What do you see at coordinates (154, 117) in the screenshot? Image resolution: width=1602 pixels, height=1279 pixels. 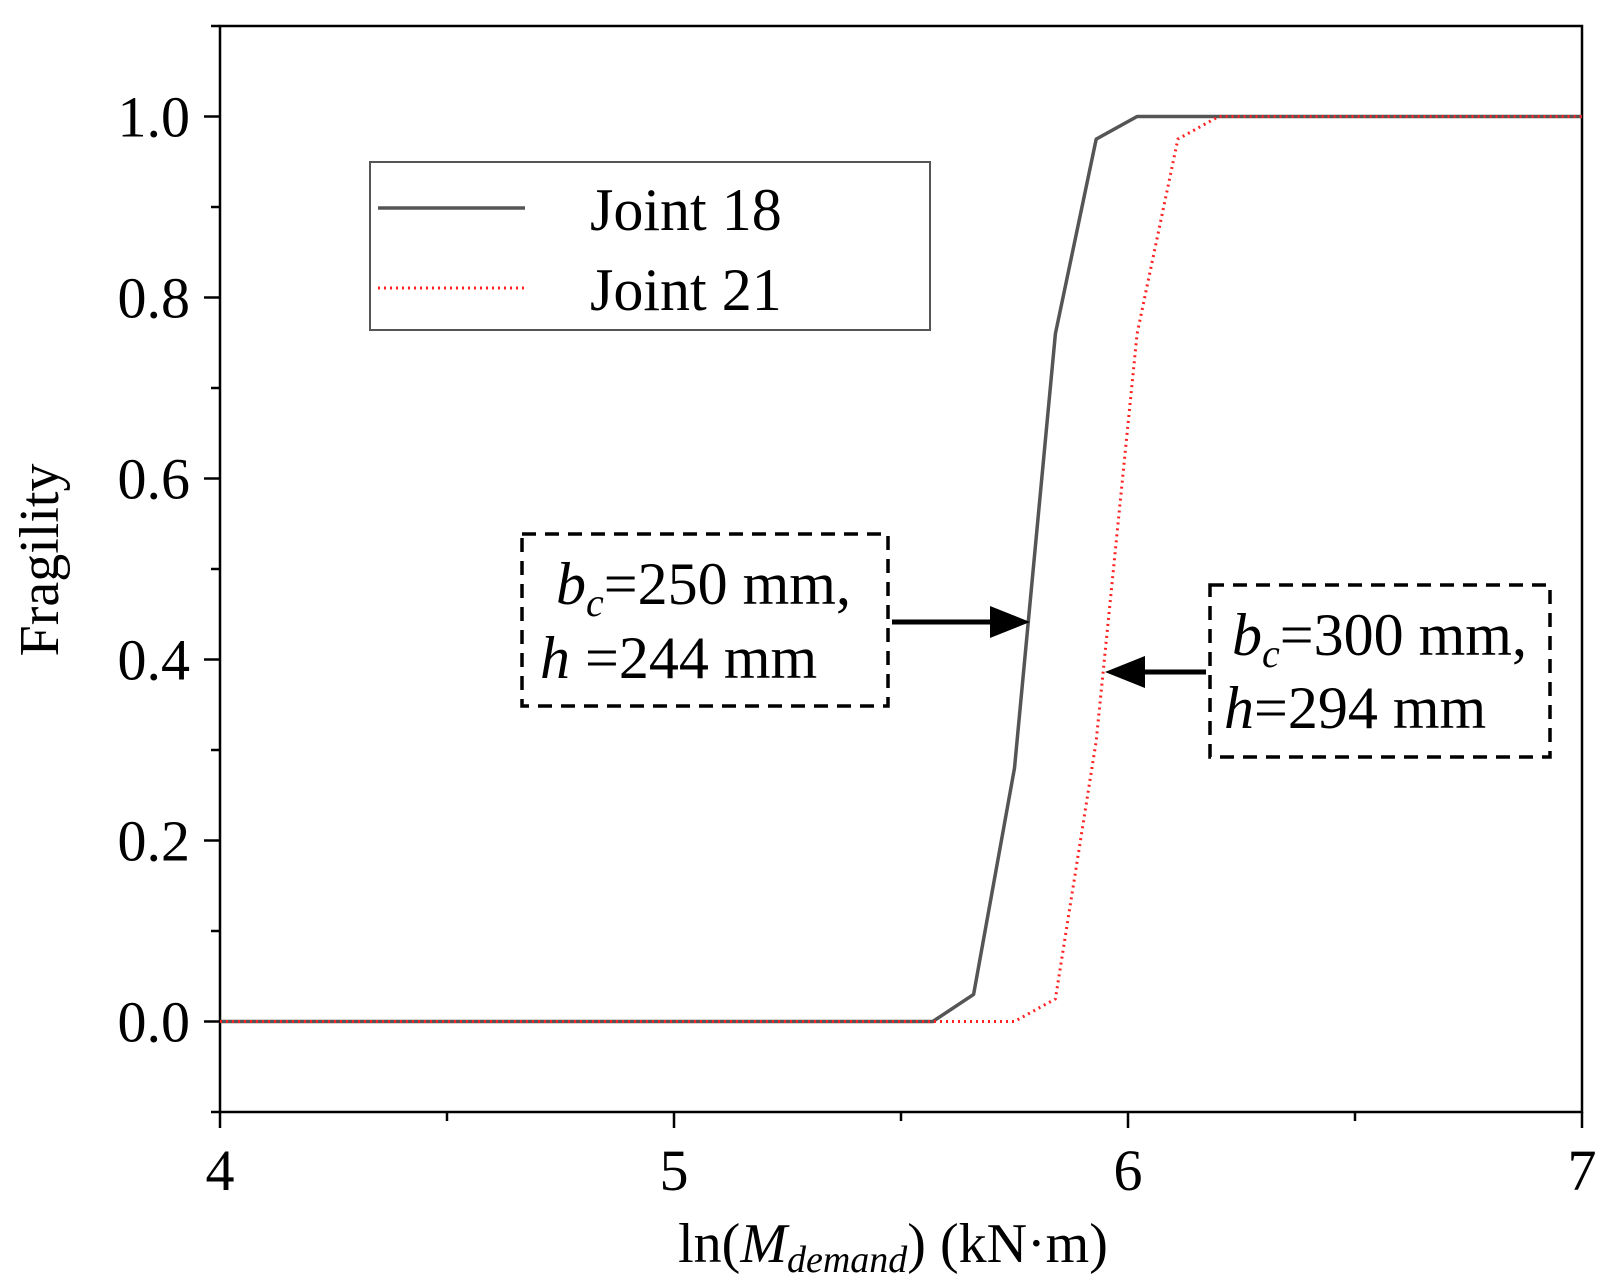 I see `y-tick-label: 1.0` at bounding box center [154, 117].